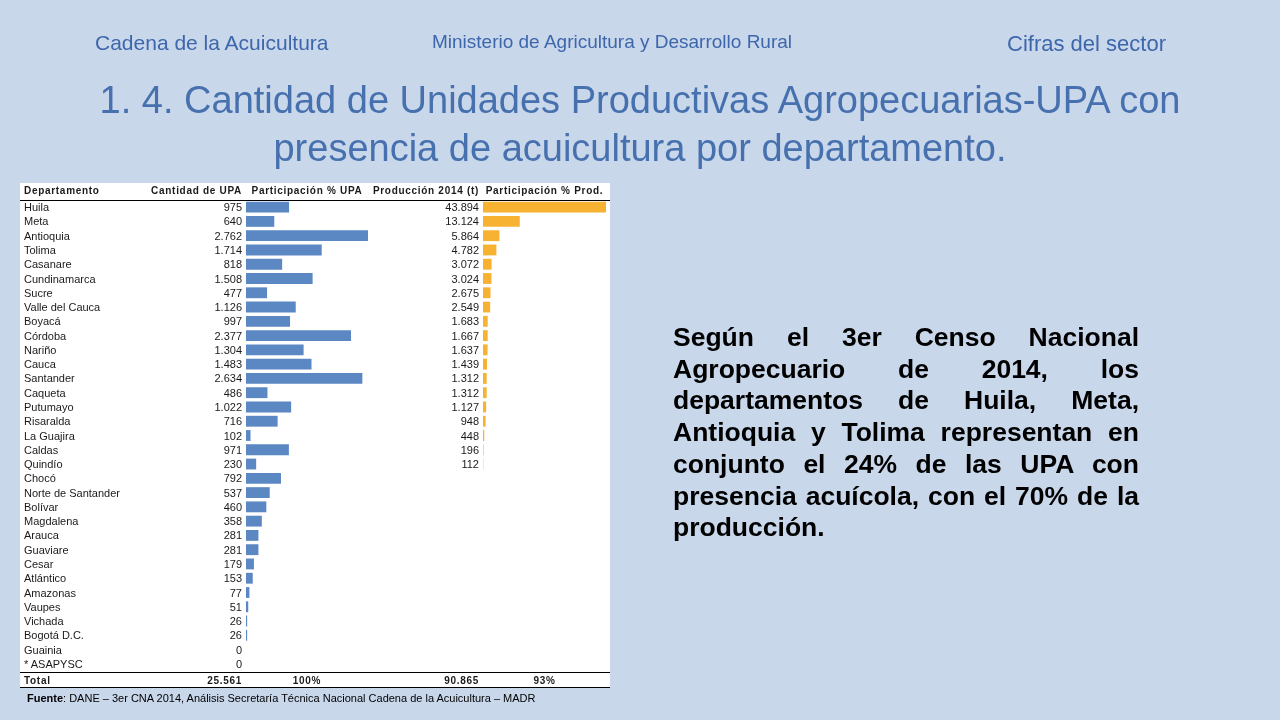  Describe the element at coordinates (235, 606) in the screenshot. I see `data-label: 51` at that location.